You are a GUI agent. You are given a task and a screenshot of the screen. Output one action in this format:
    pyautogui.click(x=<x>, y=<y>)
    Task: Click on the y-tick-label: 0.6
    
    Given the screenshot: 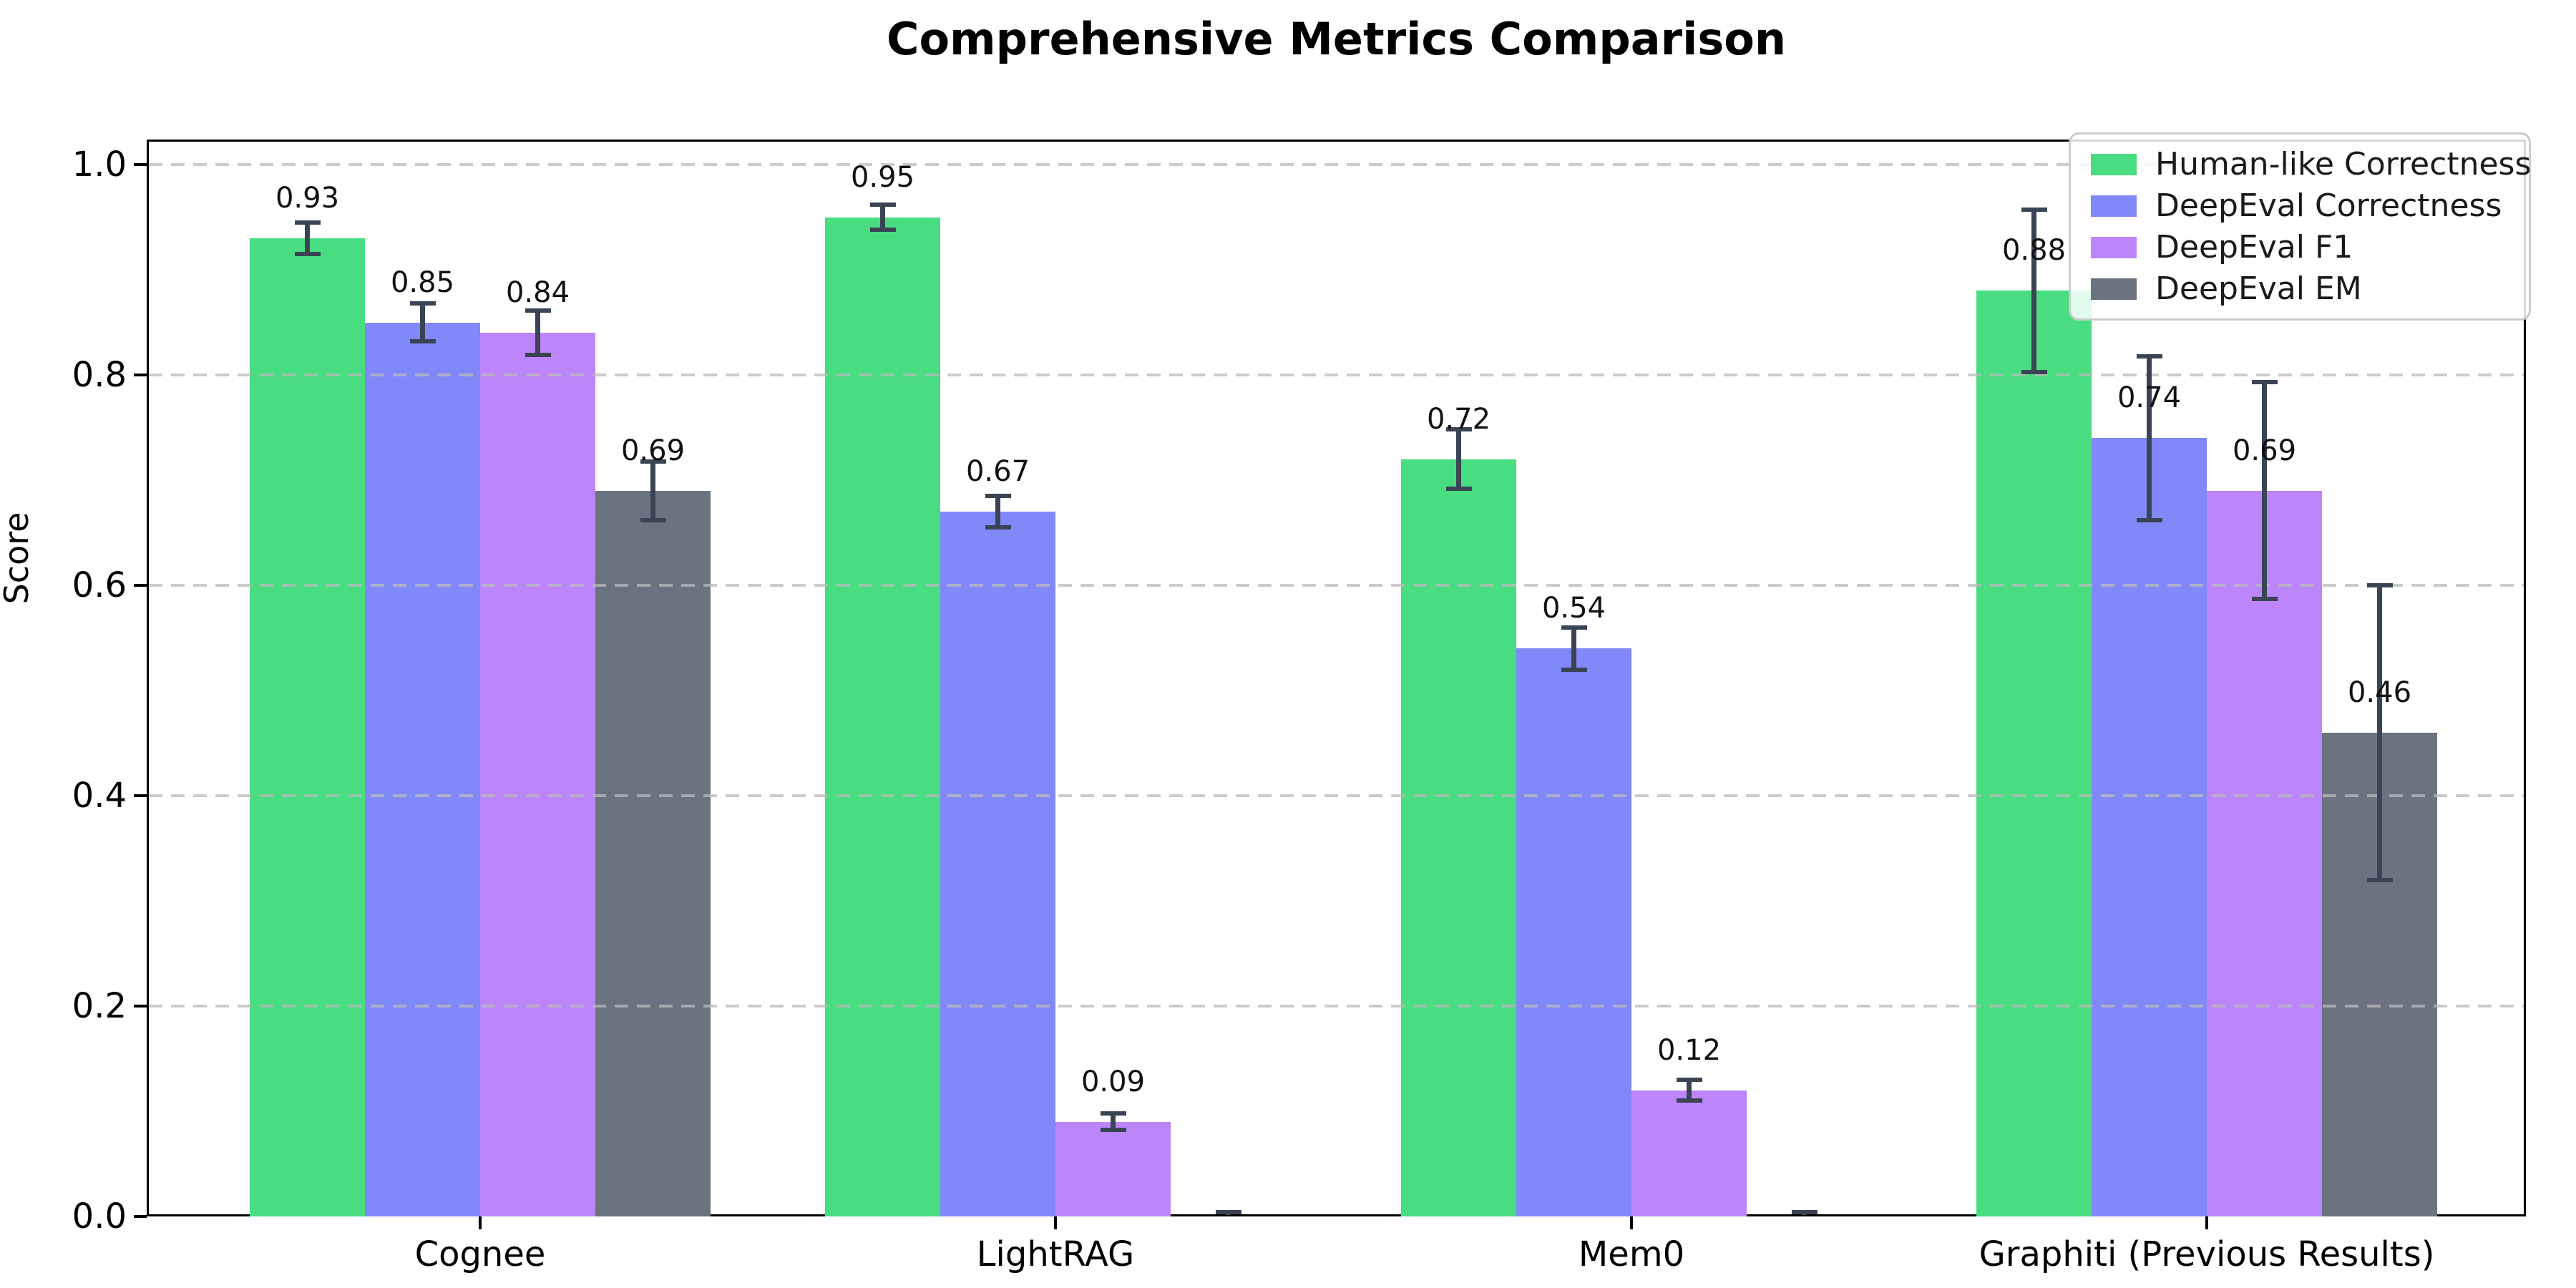 What is the action you would take?
    pyautogui.click(x=100, y=585)
    